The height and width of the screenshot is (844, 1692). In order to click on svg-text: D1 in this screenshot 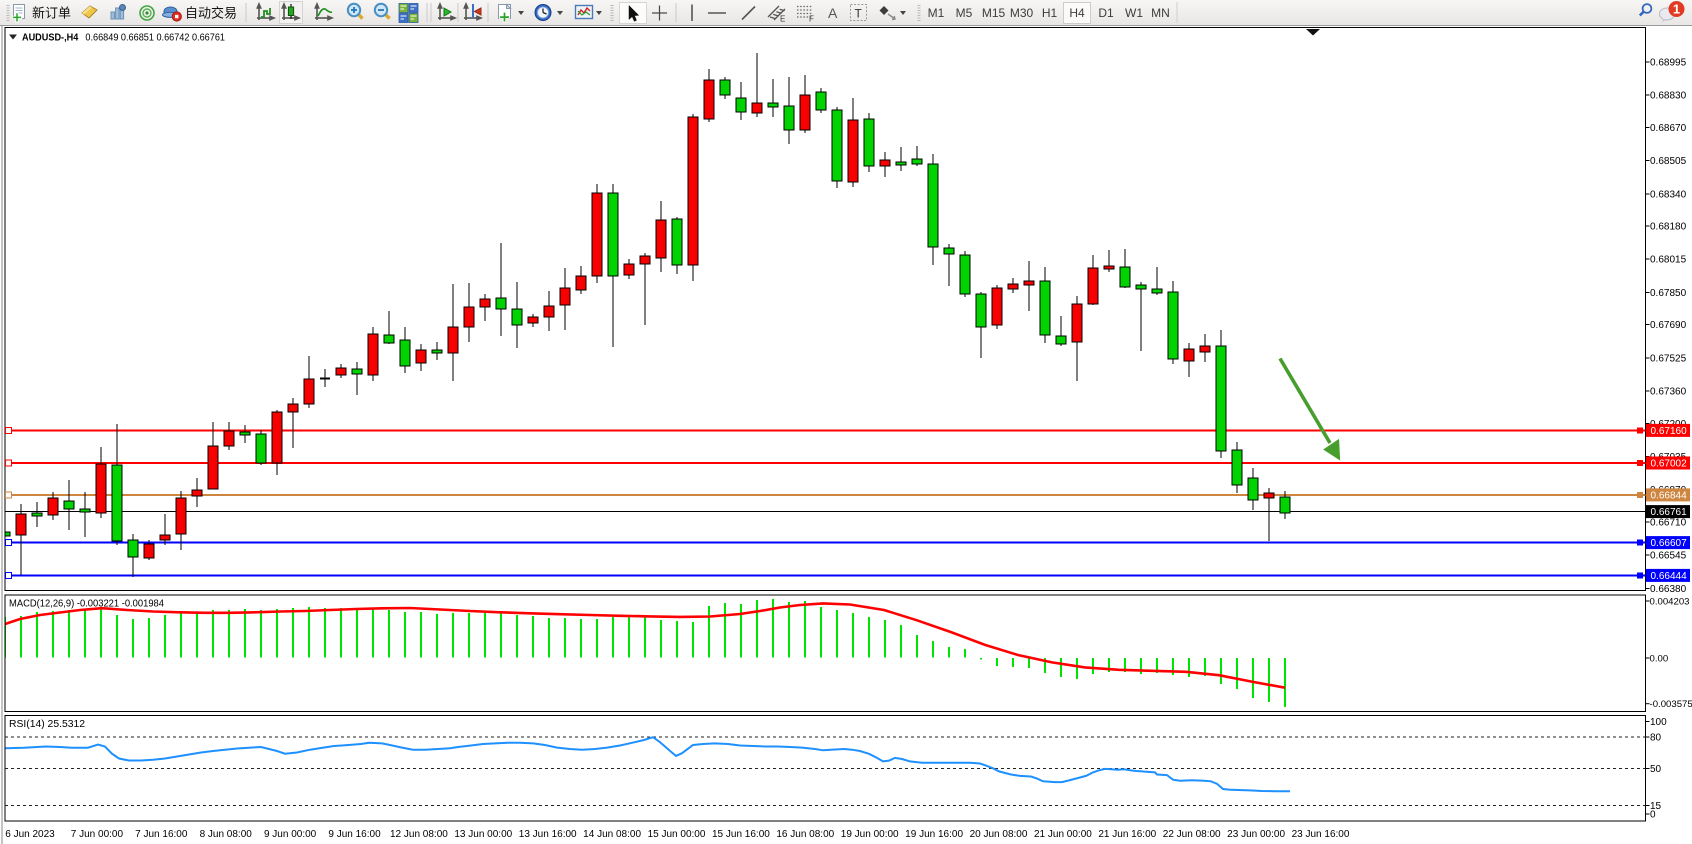, I will do `click(1106, 13)`.